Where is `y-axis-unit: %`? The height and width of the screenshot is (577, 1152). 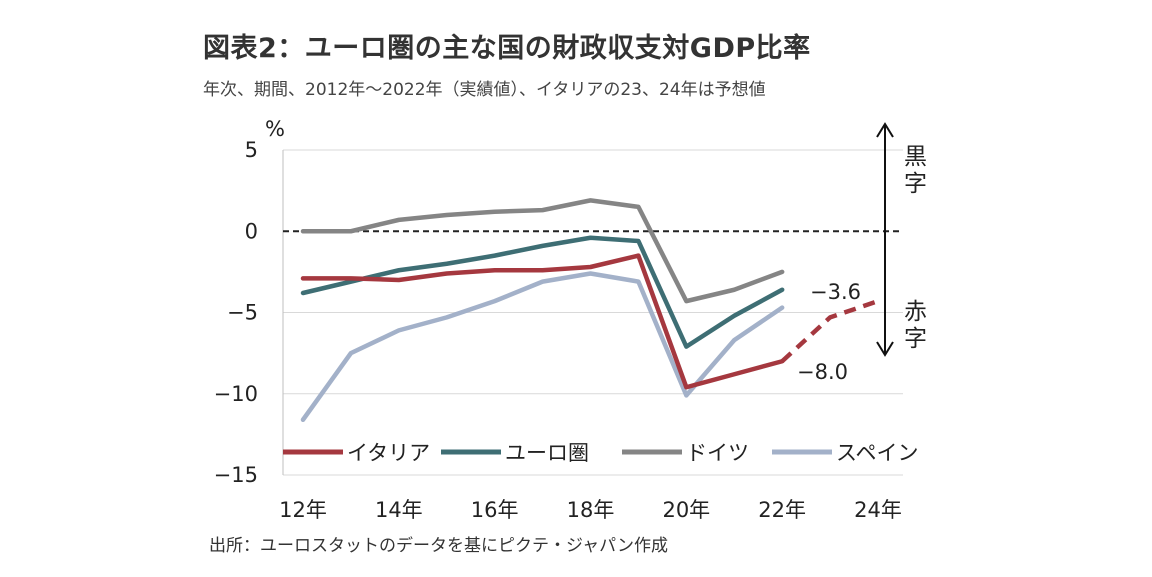 y-axis-unit: % is located at coordinates (275, 129).